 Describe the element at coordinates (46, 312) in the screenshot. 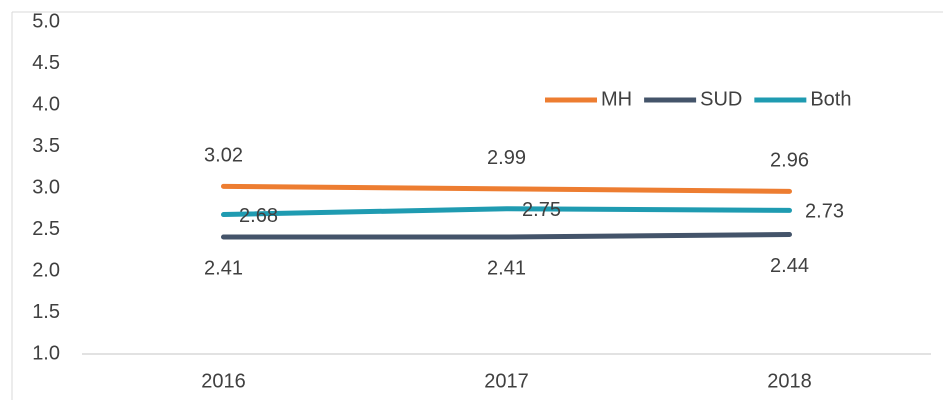

I see `y-tick-label: 1.5` at that location.